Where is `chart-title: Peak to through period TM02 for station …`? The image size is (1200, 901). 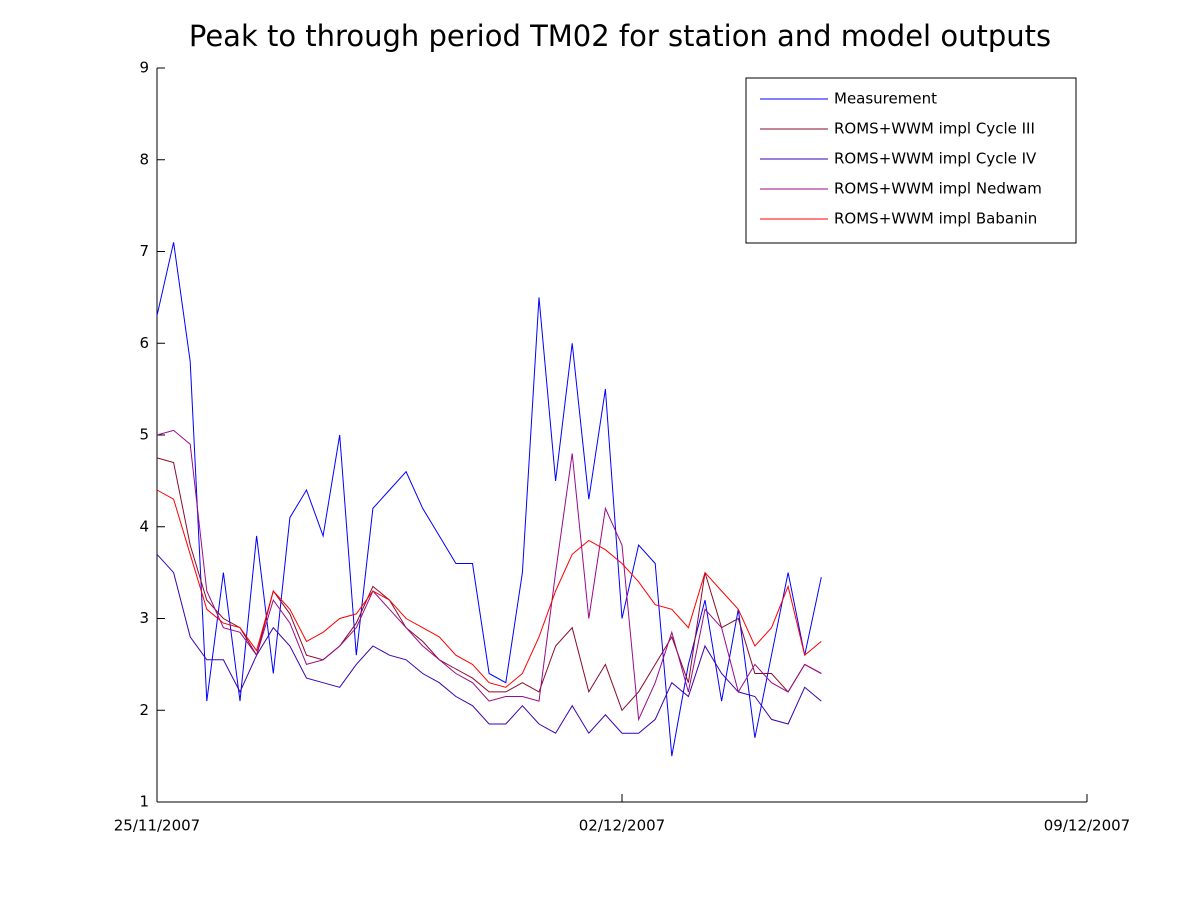
chart-title: Peak to through period TM02 for station … is located at coordinates (620, 36).